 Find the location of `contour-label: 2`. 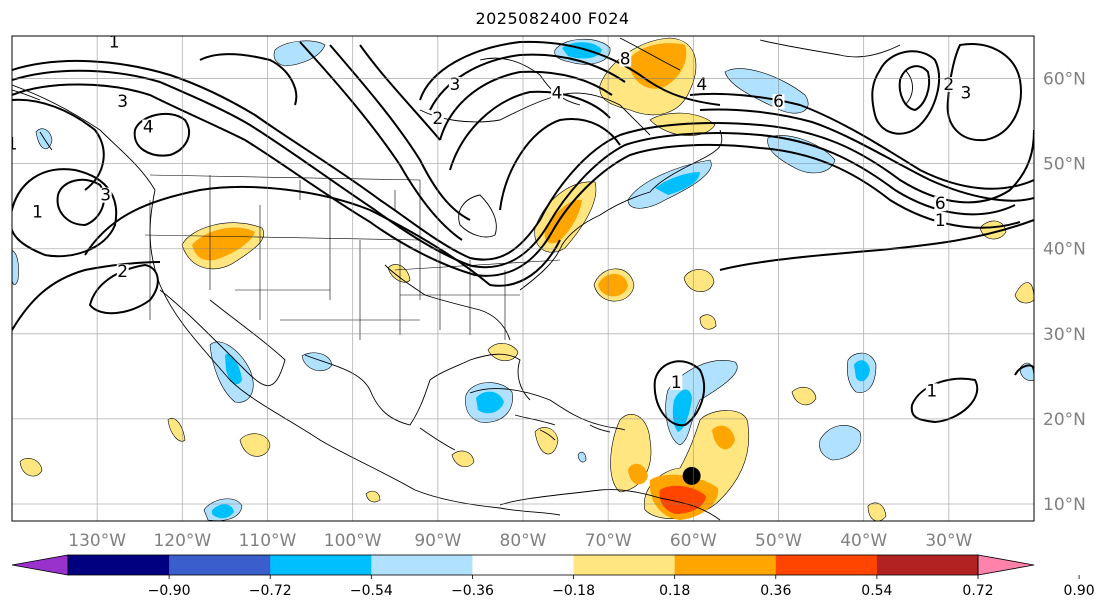

contour-label: 2 is located at coordinates (122, 272).